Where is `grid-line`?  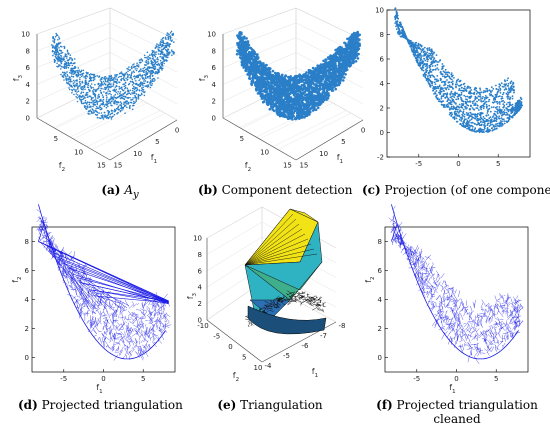
grid-line is located at coordinates (107, 39).